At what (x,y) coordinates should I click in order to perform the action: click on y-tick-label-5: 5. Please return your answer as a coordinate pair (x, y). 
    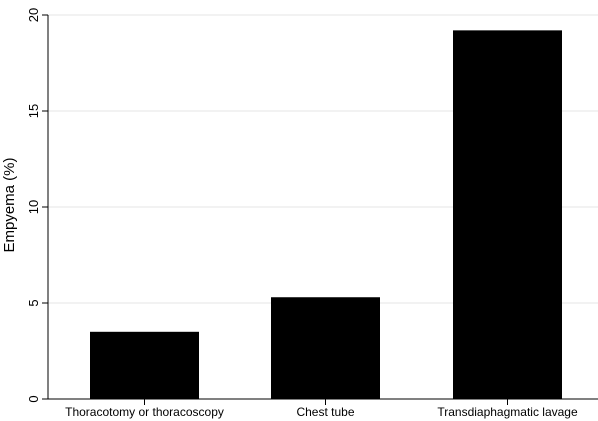
    Looking at the image, I should click on (33, 302).